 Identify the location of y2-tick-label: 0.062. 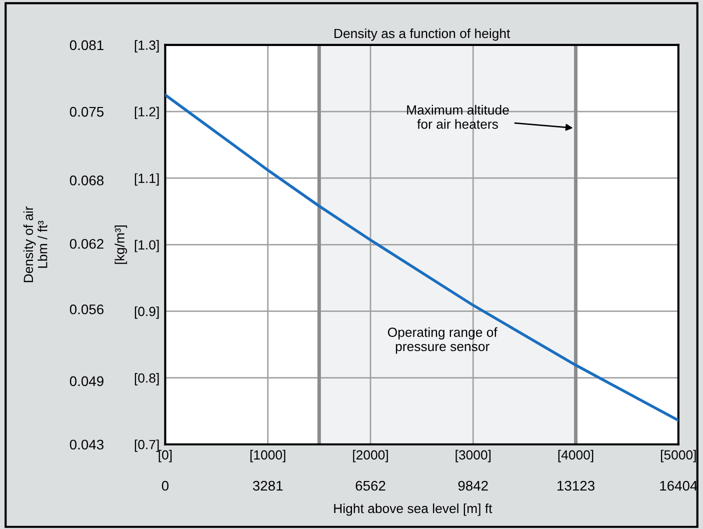
(87, 243).